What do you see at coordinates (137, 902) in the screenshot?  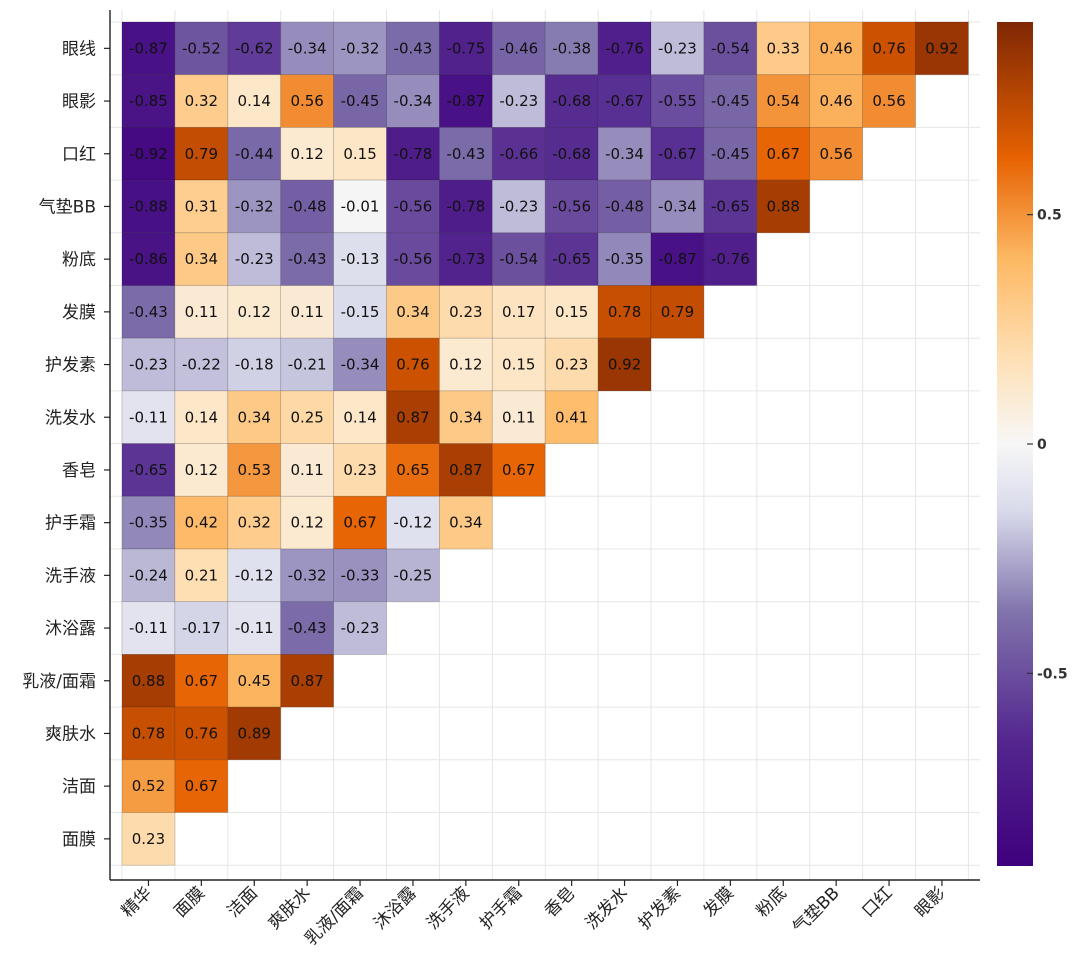 I see `x-tick-label: 精华` at bounding box center [137, 902].